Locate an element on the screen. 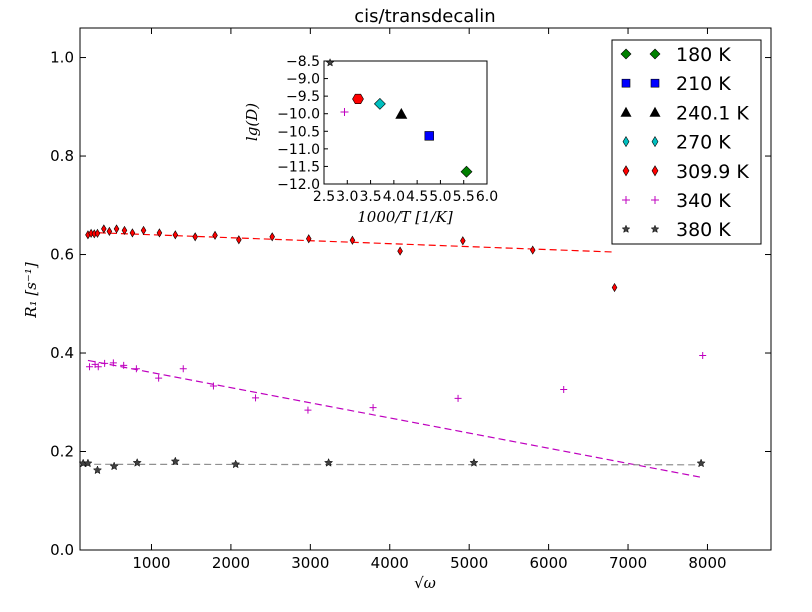 The image size is (812, 612). x-tick-label: 3000 is located at coordinates (310, 563).